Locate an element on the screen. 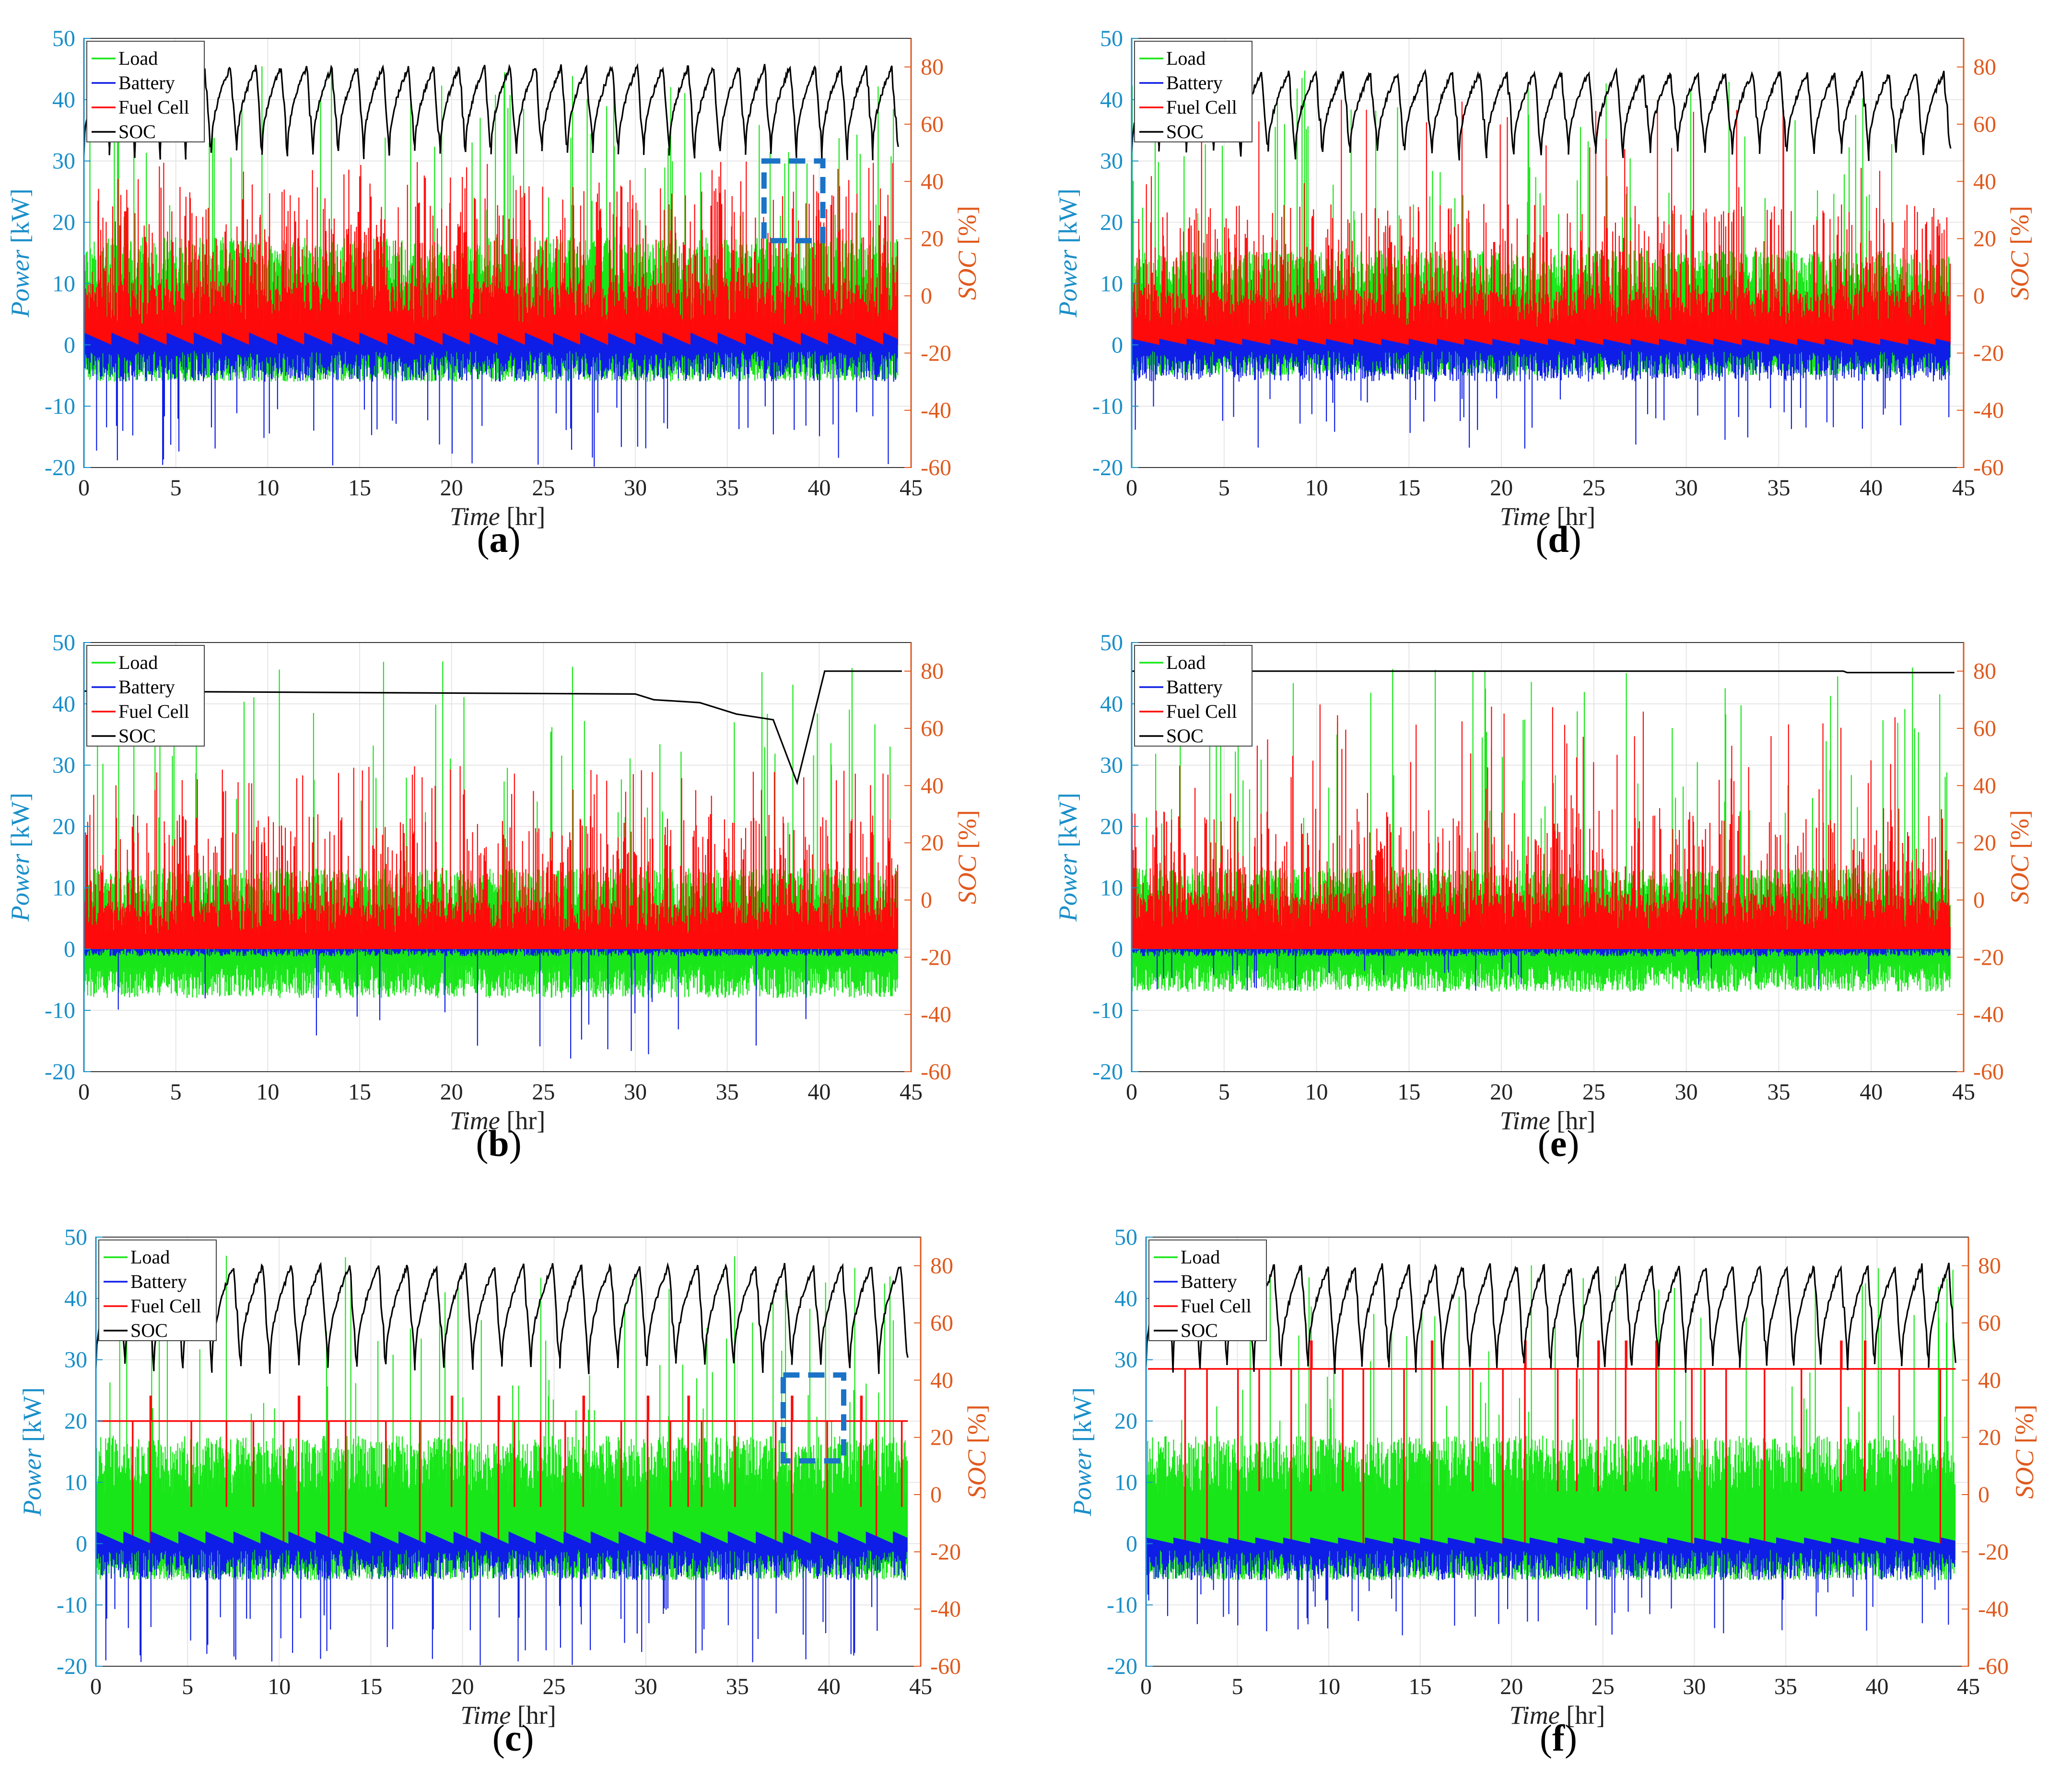  caption-a: (a) is located at coordinates (499, 539).